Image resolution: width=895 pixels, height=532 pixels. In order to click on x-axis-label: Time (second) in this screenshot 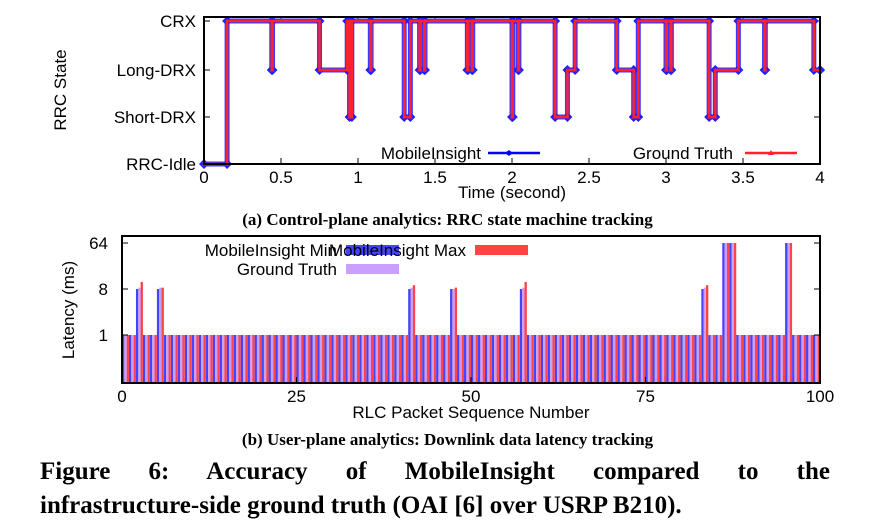, I will do `click(512, 192)`.